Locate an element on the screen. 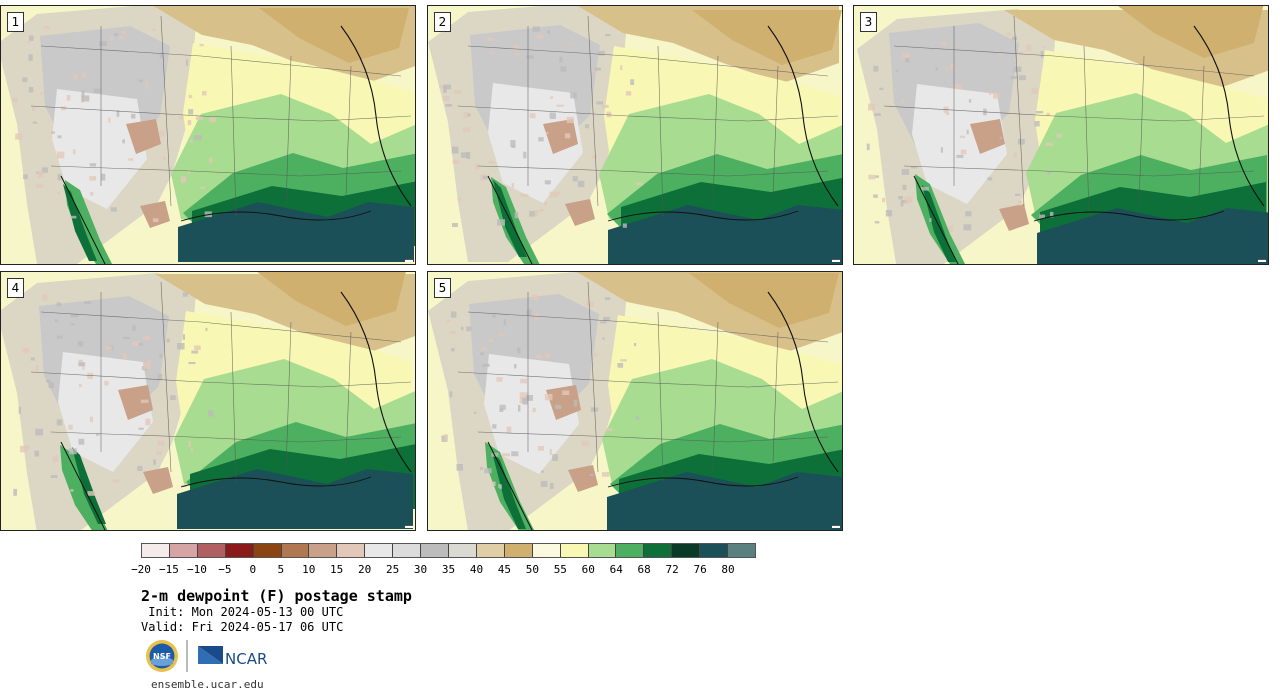 The height and width of the screenshot is (696, 1280). colorbar-tick-label: 50 is located at coordinates (532, 569).